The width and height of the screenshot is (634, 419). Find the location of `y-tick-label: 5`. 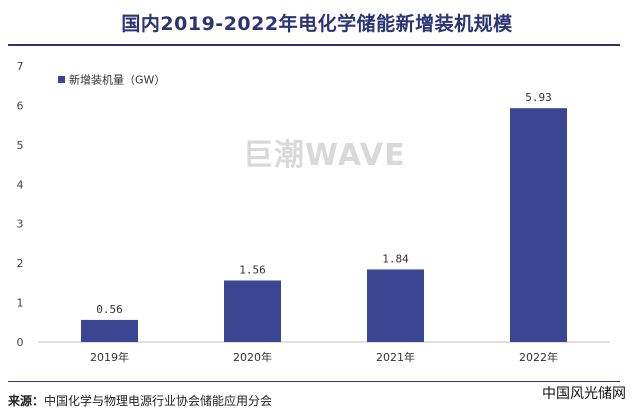

y-tick-label: 5 is located at coordinates (20, 145).